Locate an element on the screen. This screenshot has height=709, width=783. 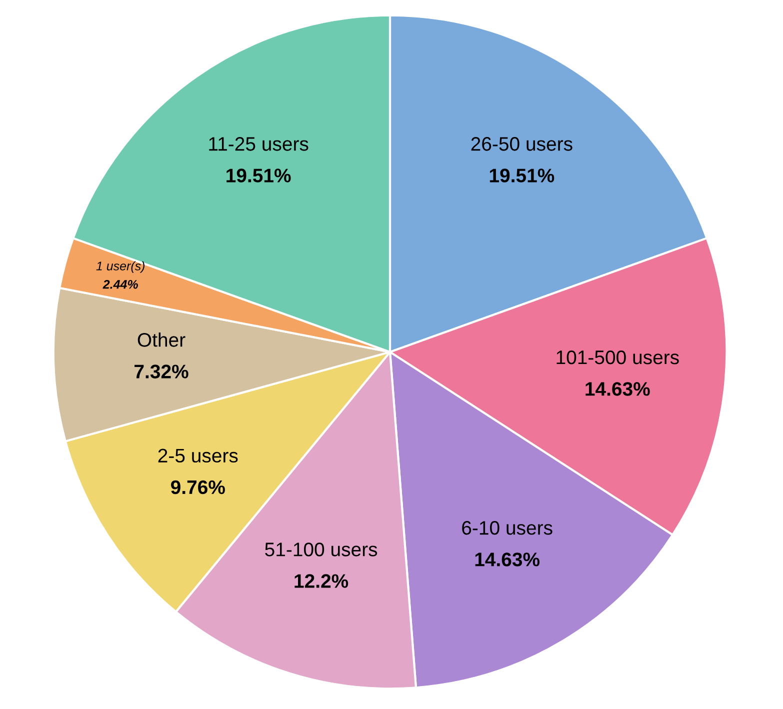
slice-label: 1 user(s) is located at coordinates (120, 267).